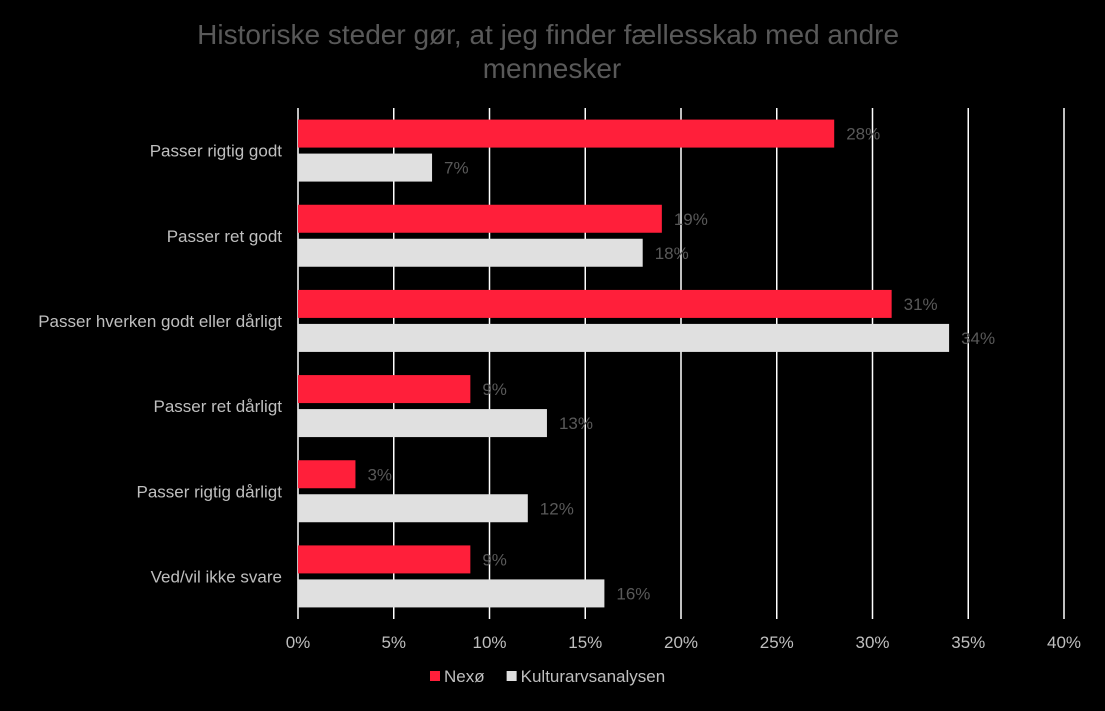 The height and width of the screenshot is (711, 1105). Describe the element at coordinates (511, 676) in the screenshot. I see `legend-swatch-kulturarvsanalysen` at that location.